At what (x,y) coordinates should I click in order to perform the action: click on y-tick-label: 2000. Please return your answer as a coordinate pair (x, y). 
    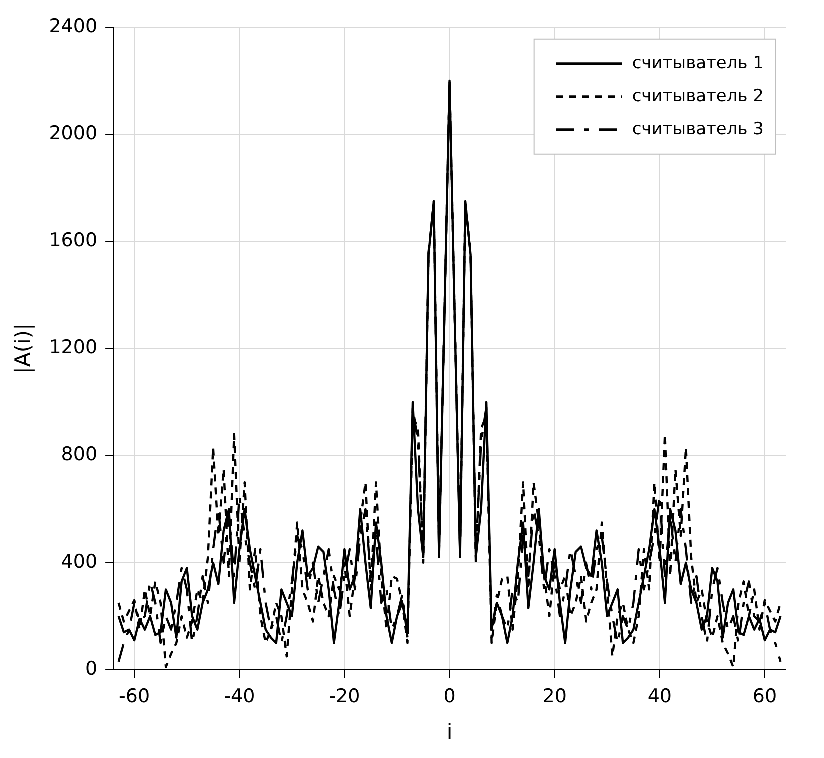
    Looking at the image, I should click on (73, 133).